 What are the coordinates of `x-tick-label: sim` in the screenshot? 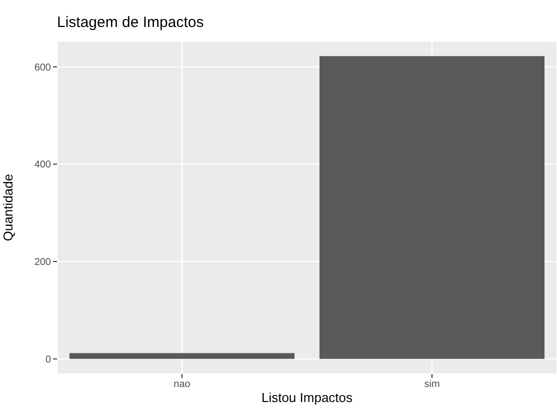 It's located at (432, 384).